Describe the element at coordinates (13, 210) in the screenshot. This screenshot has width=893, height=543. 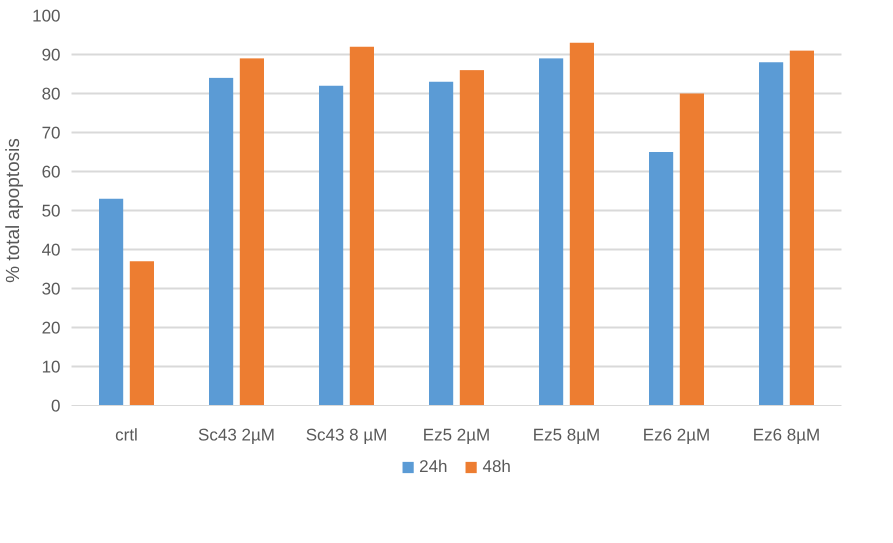
I see `y-axis-title: % total apoptosis` at that location.